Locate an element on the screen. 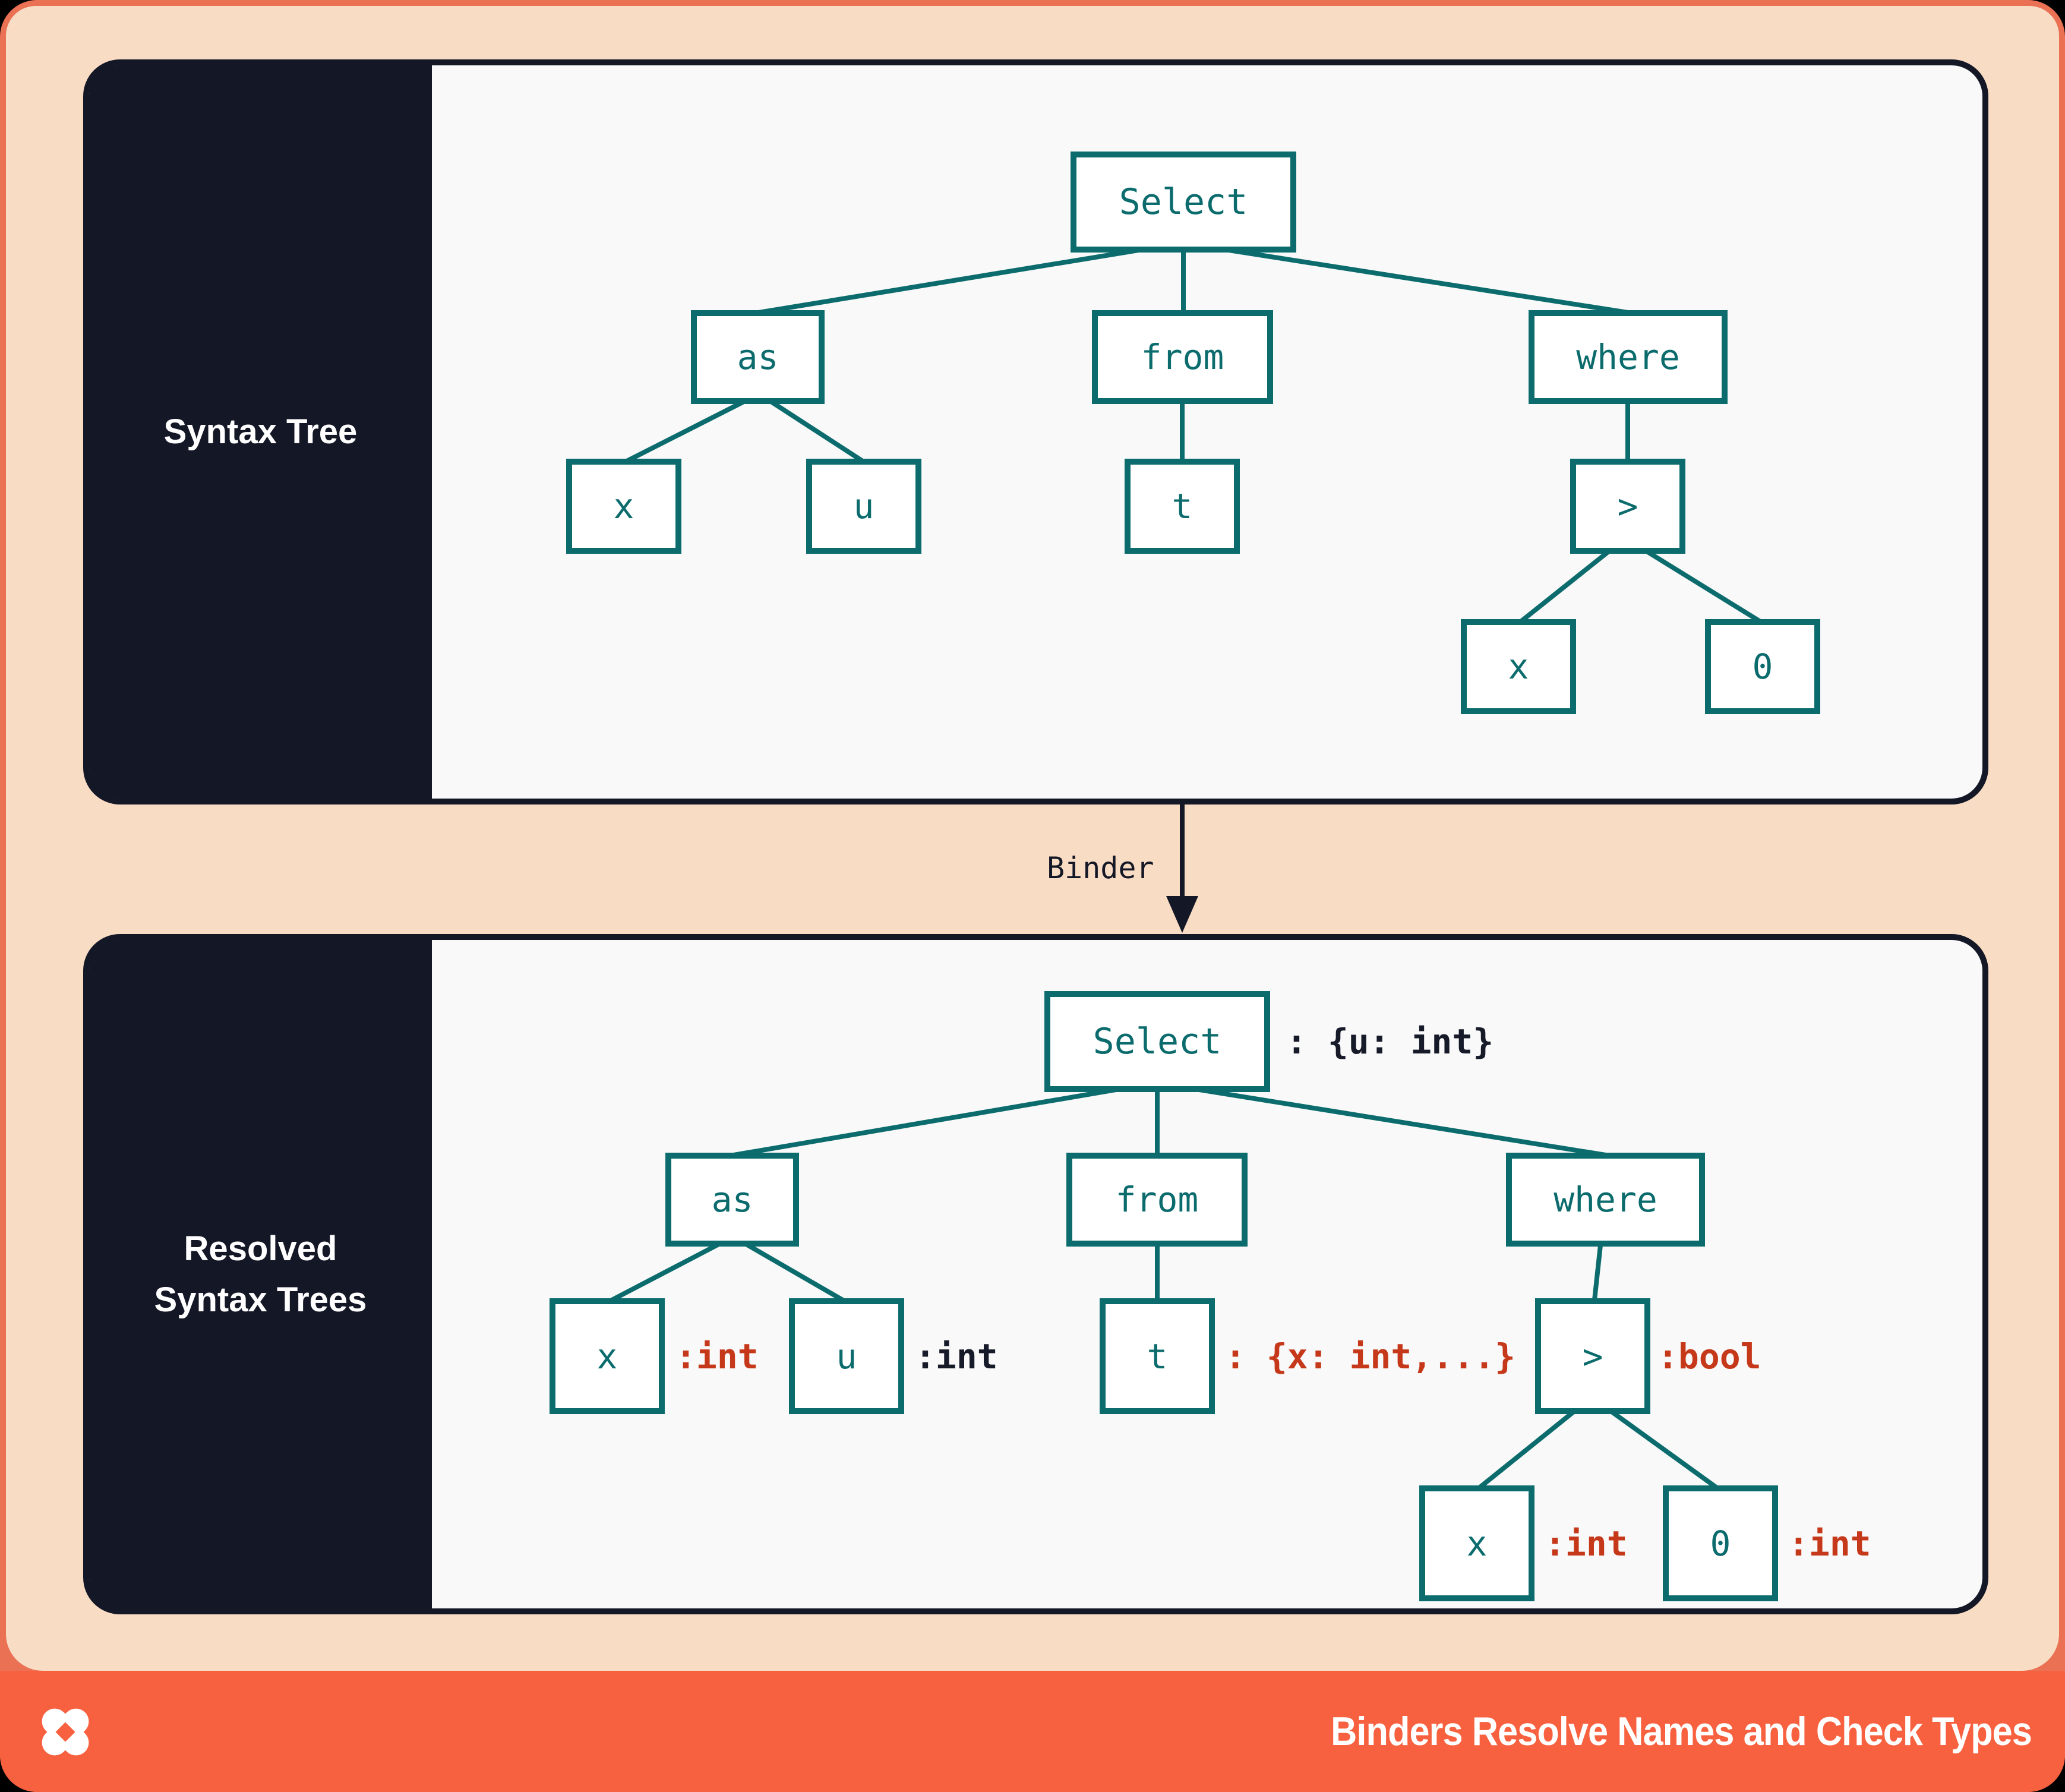  resolved-trees-sidebar: Resolved Syntax Trees is located at coordinates (260, 1274).